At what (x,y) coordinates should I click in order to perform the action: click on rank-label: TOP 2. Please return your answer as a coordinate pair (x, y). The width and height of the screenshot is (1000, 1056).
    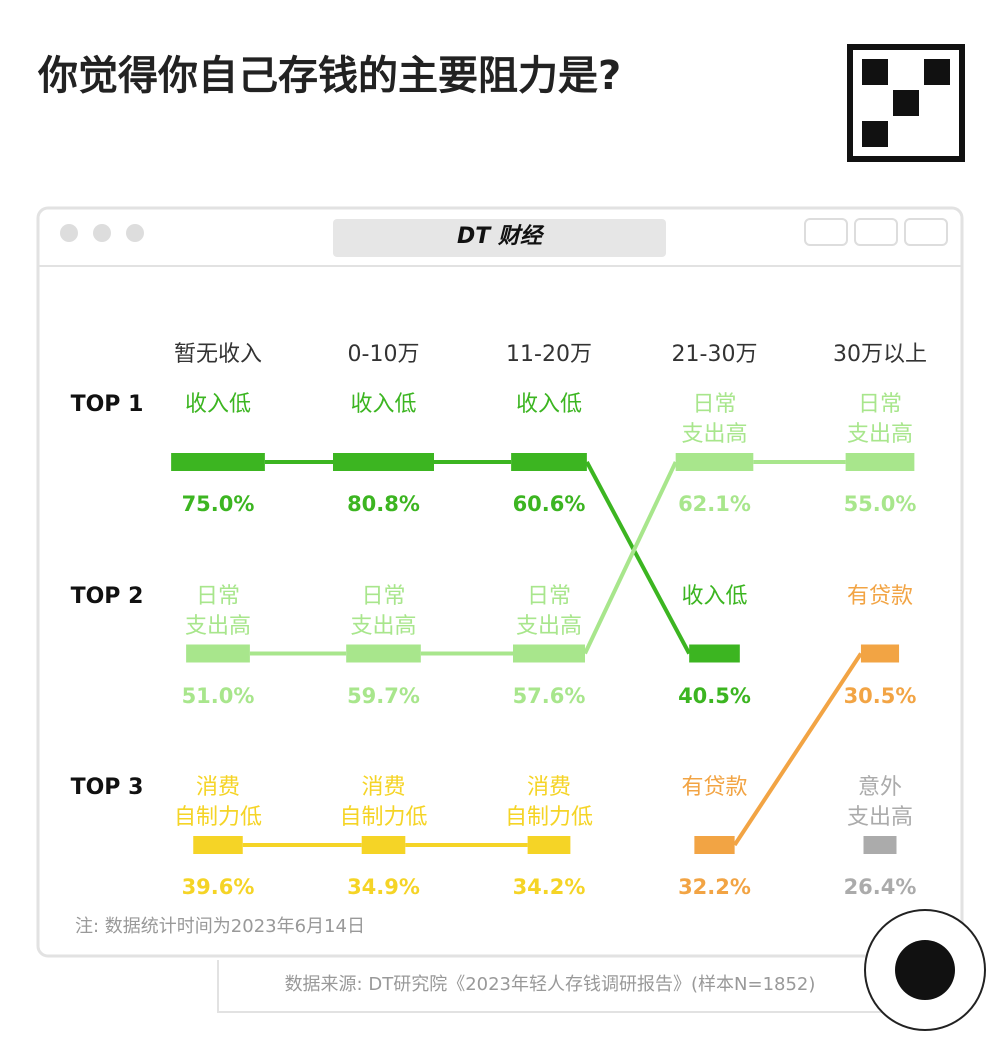
    Looking at the image, I should click on (107, 596).